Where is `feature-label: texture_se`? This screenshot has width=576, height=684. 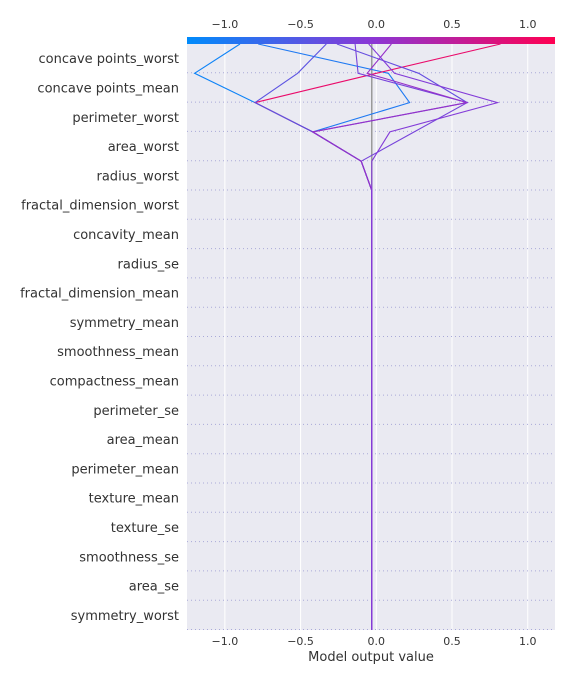 feature-label: texture_se is located at coordinates (145, 528).